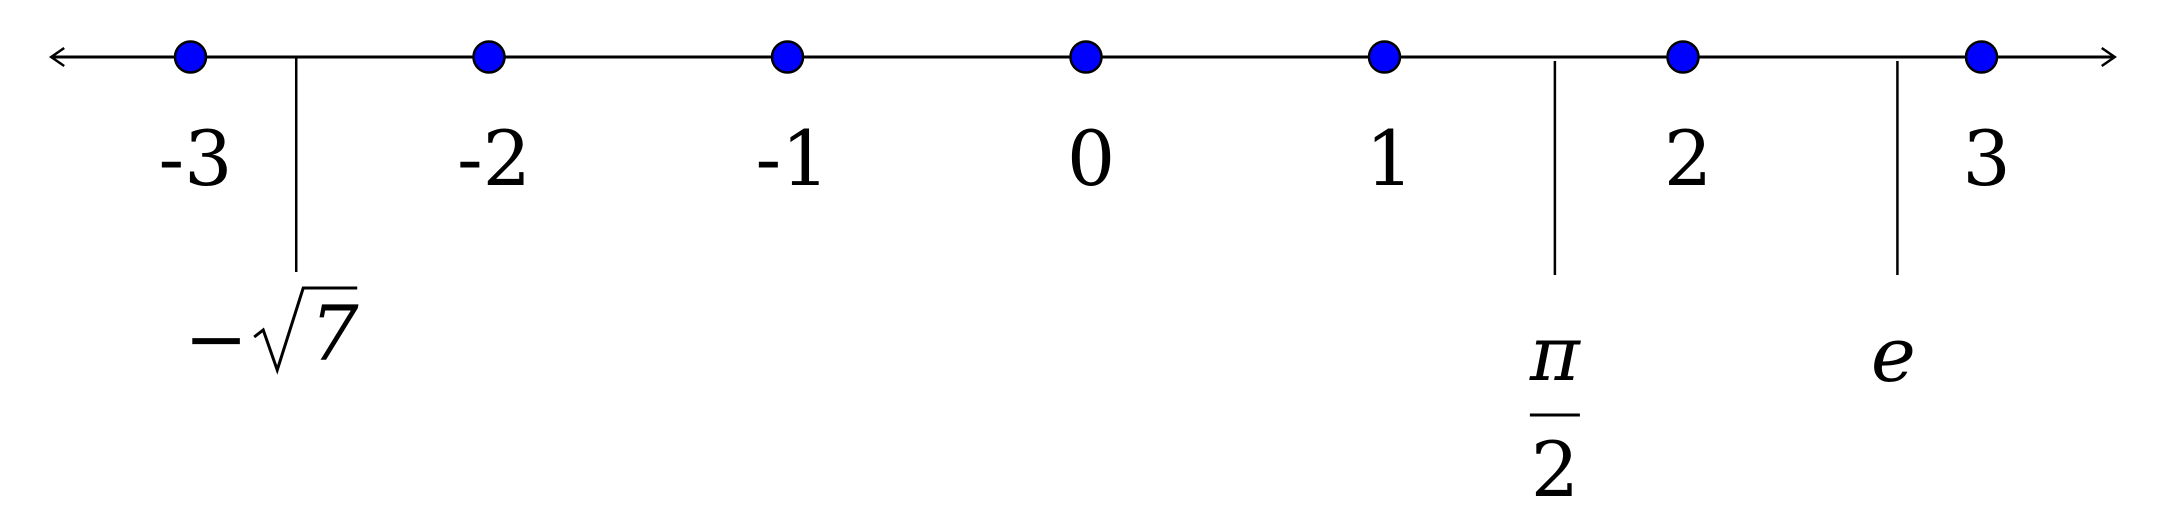 The height and width of the screenshot is (528, 2181). Describe the element at coordinates (2109, 57) in the screenshot. I see `right-arrow-icon` at that location.